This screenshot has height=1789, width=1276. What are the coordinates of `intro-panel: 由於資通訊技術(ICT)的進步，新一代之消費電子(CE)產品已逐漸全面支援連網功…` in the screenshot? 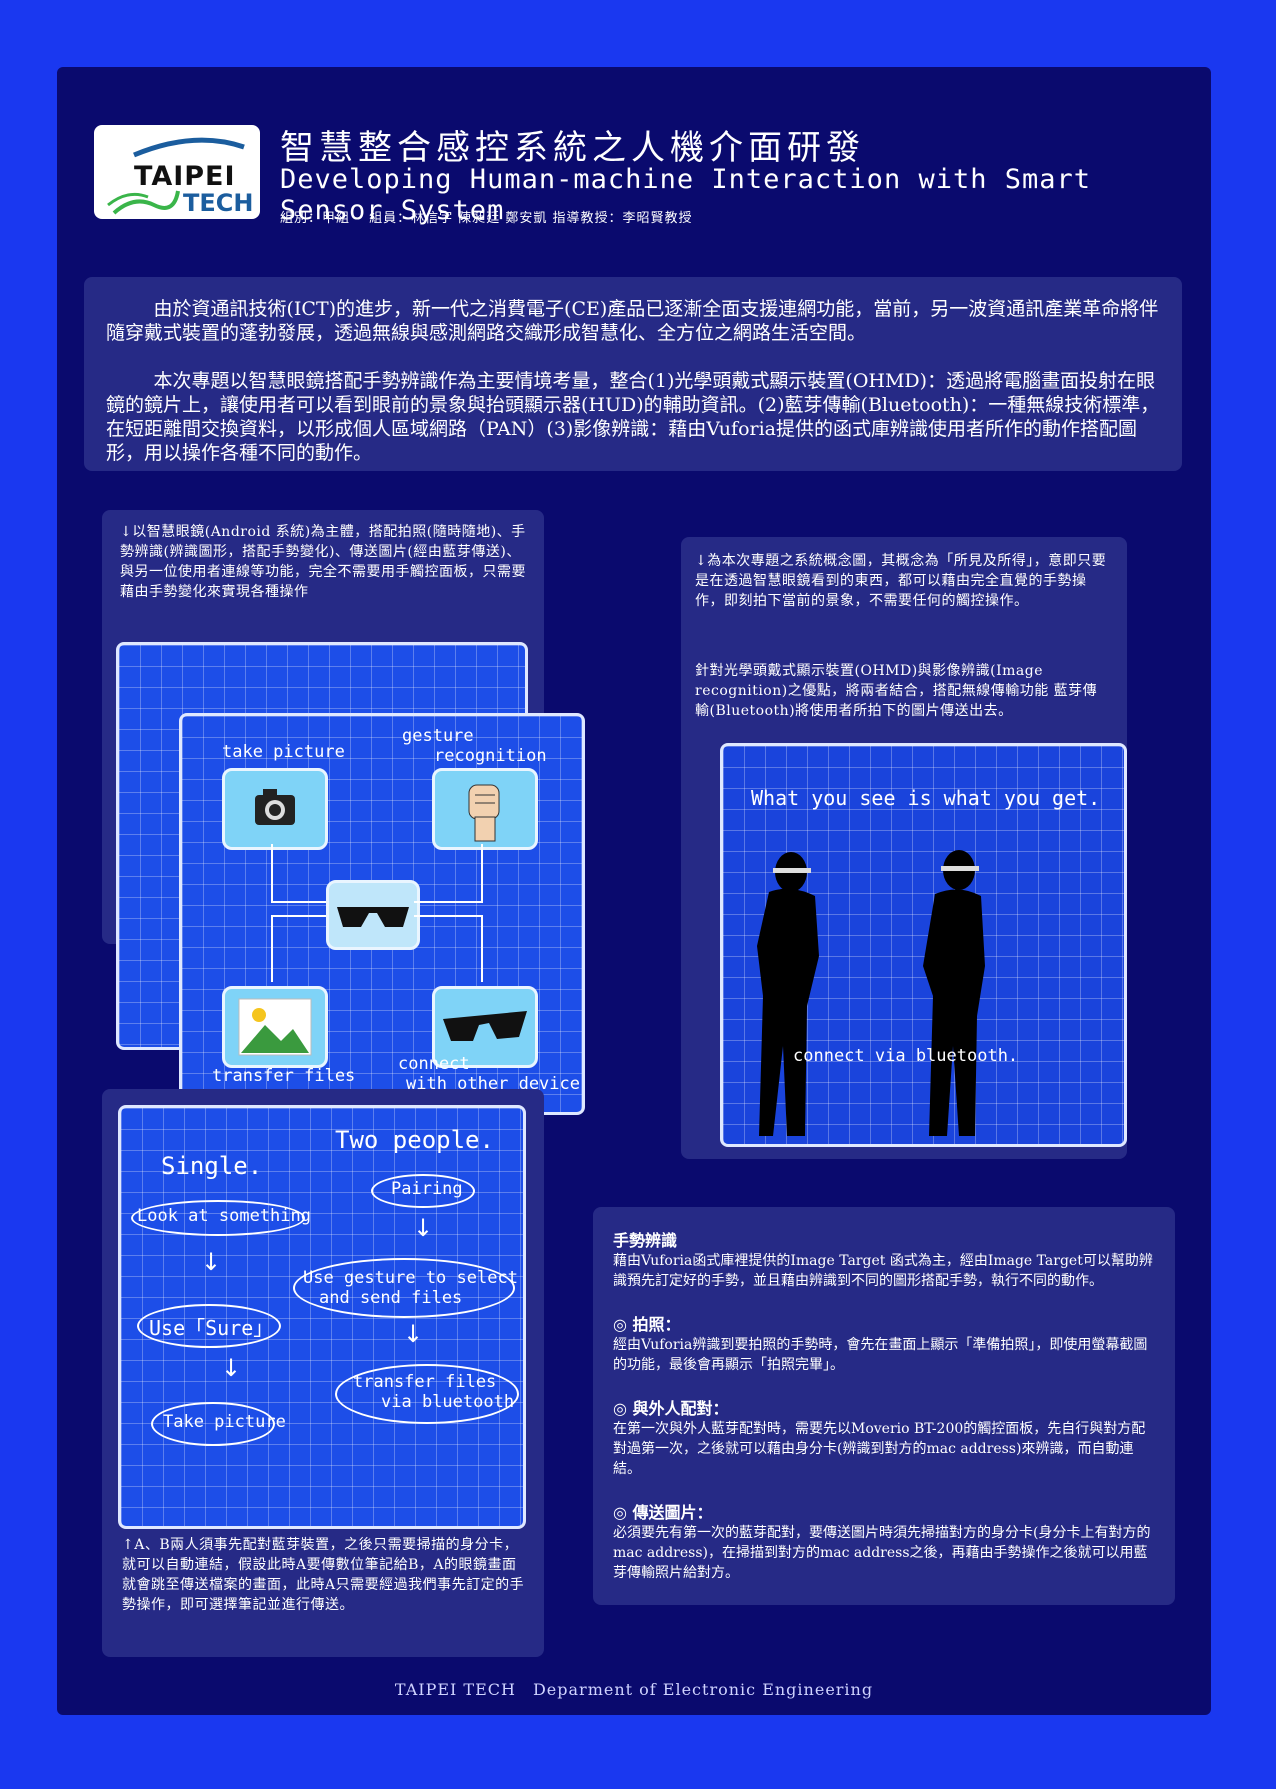 It's located at (633, 374).